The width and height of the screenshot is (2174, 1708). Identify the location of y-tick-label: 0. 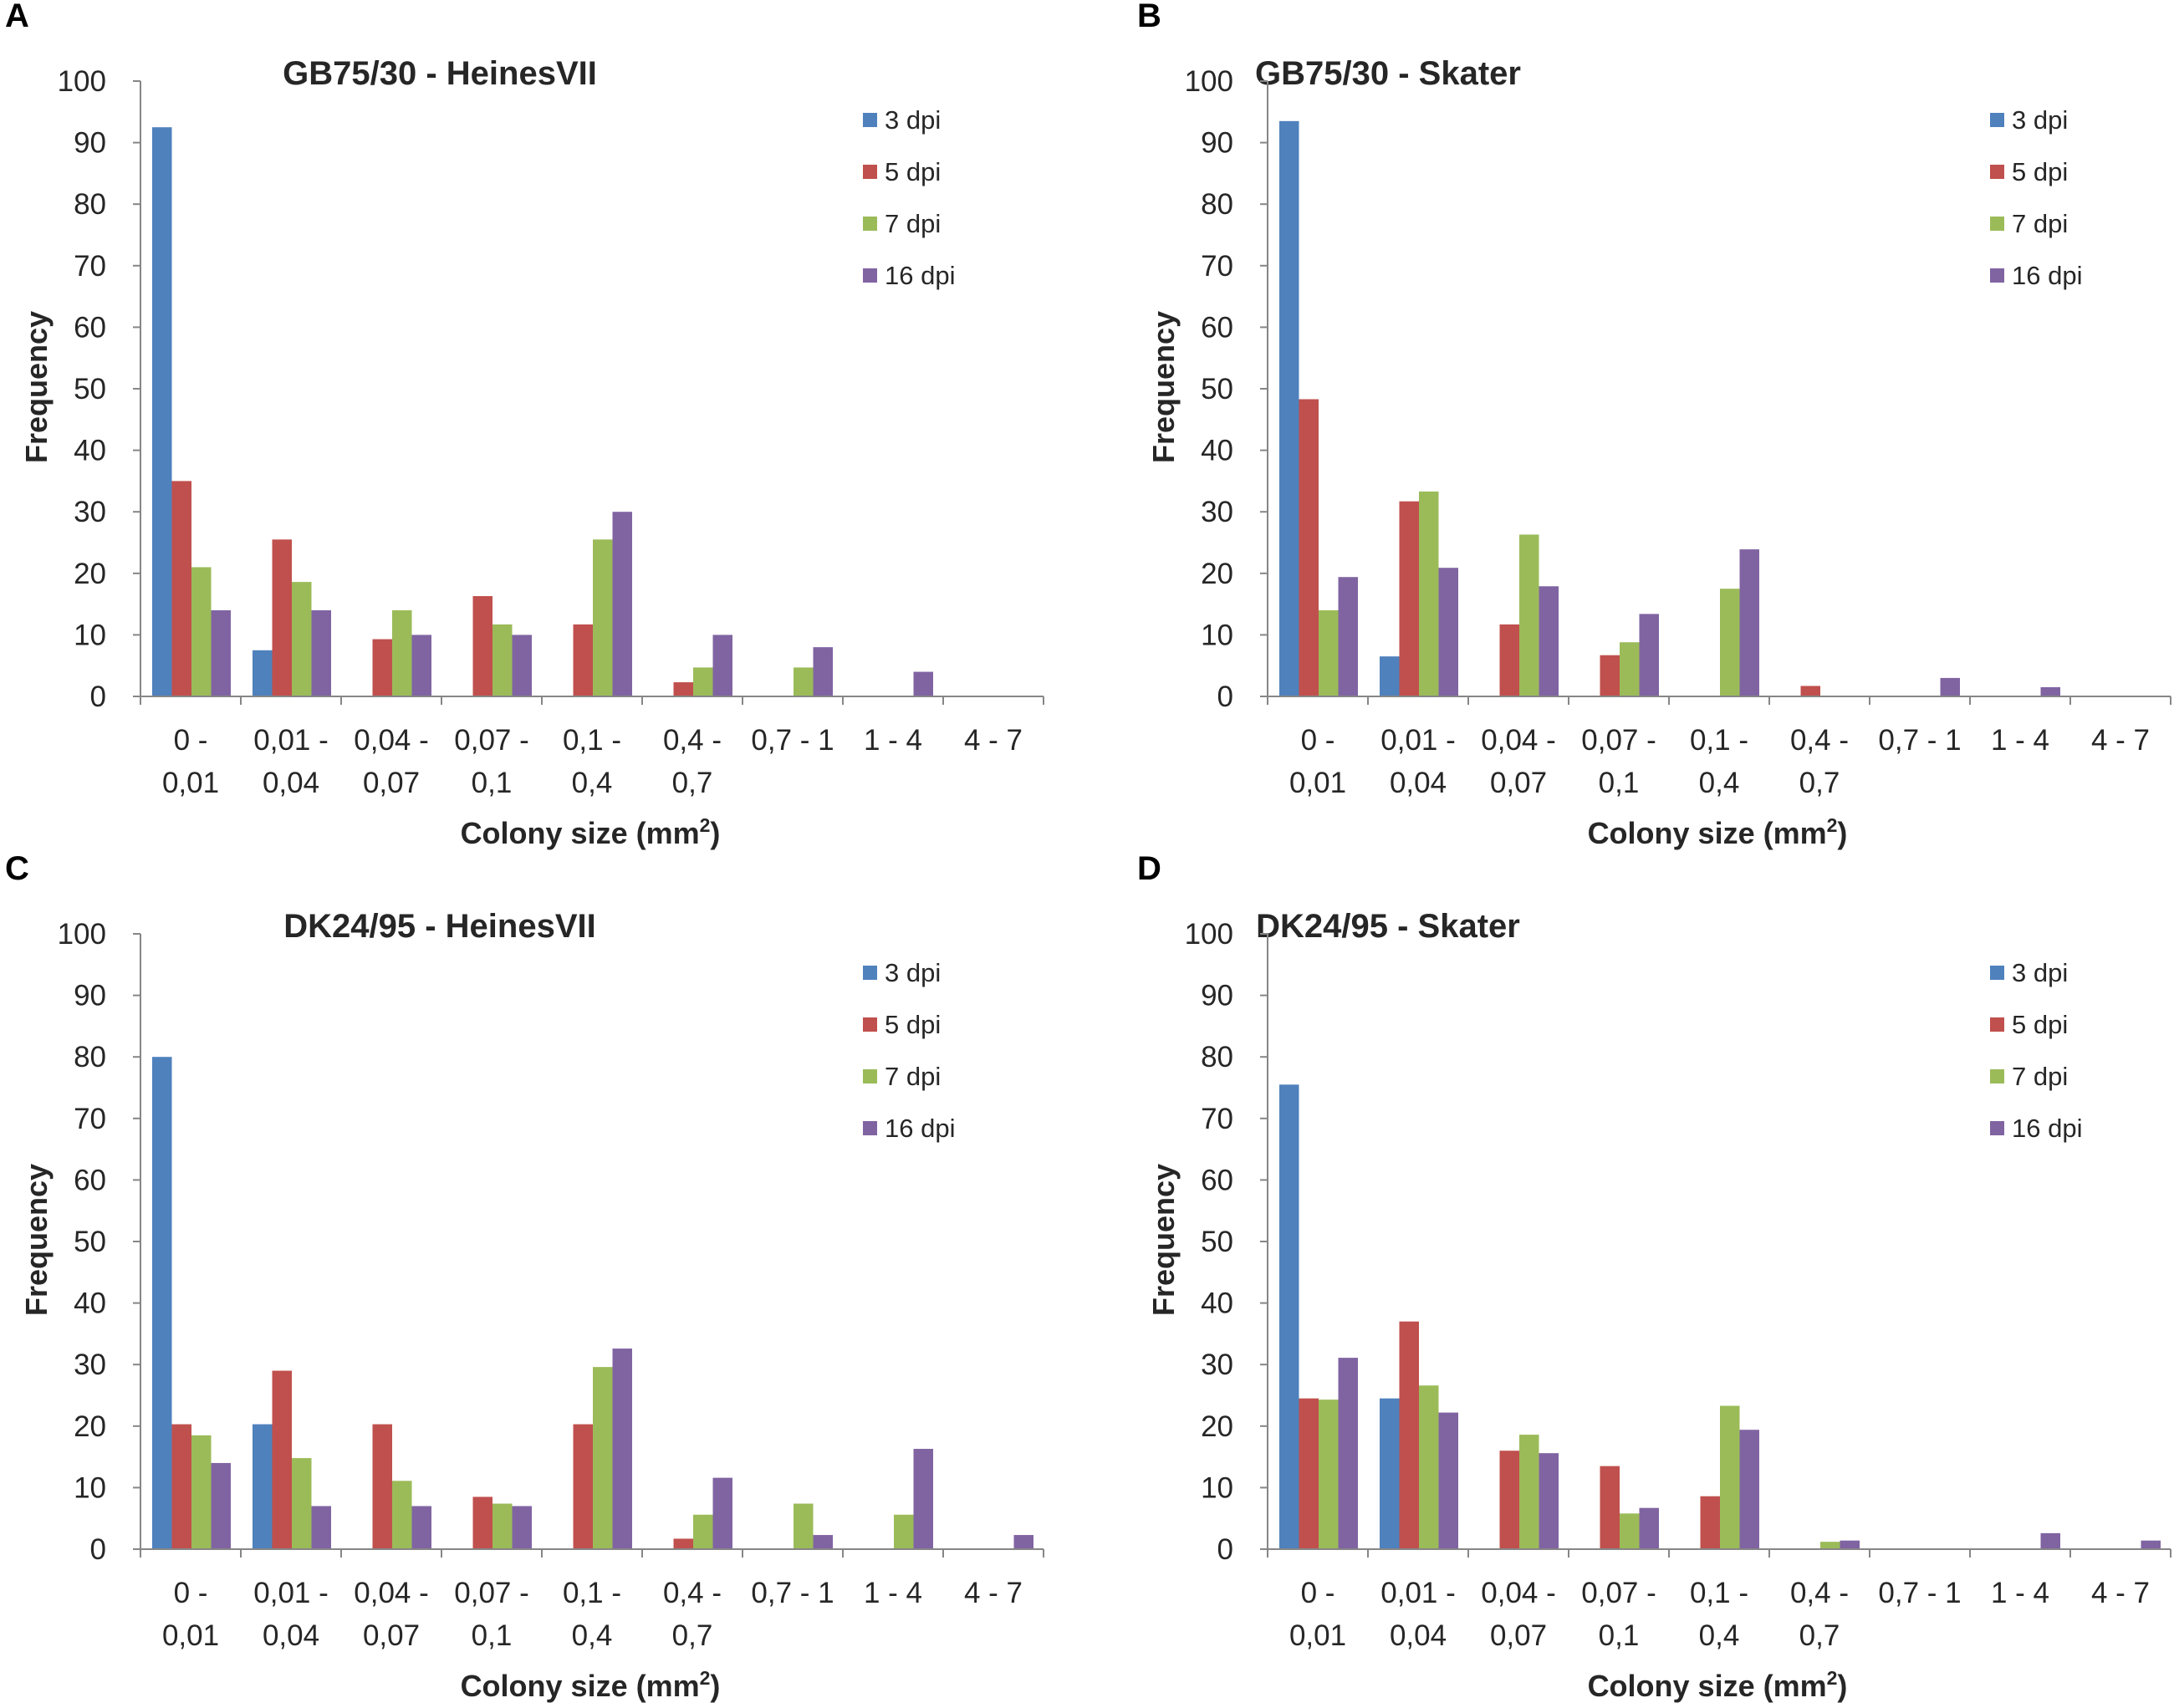
(98, 1549).